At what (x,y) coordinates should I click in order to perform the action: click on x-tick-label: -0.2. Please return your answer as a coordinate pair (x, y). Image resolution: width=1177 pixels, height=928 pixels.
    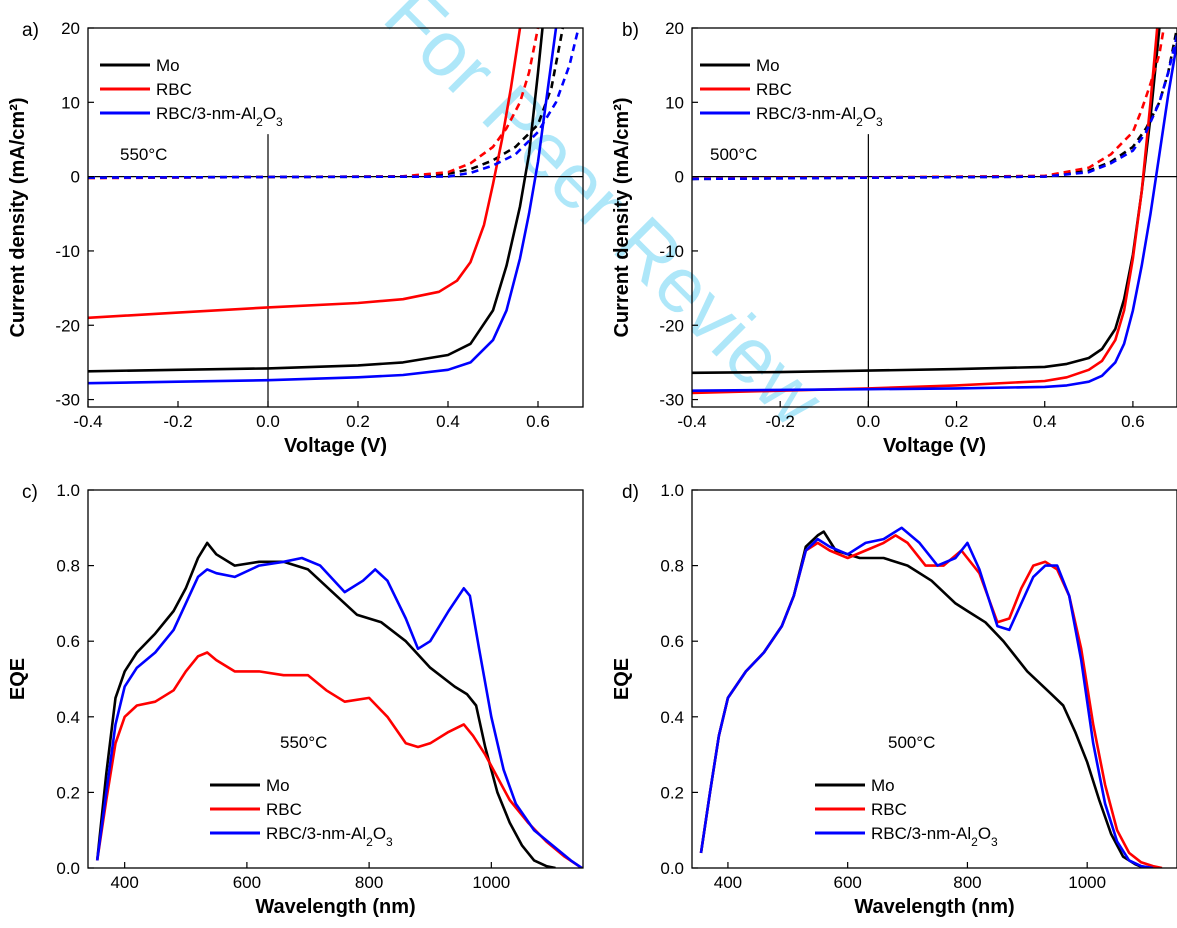
    Looking at the image, I should click on (780, 421).